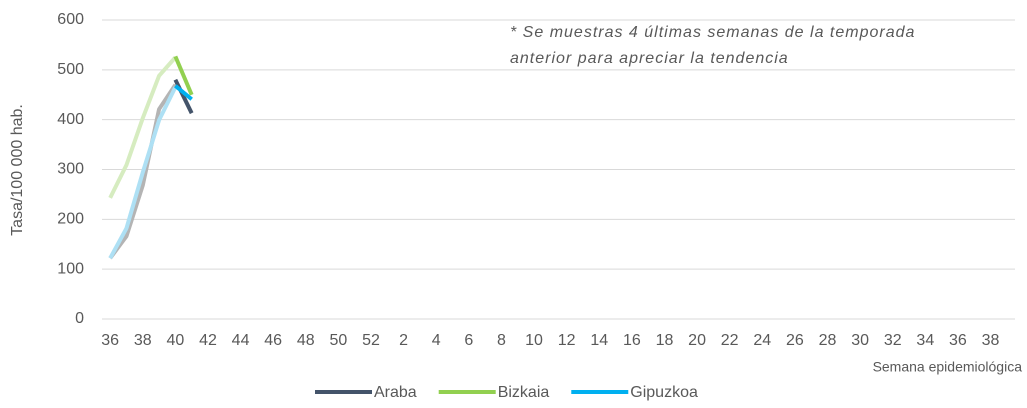  Describe the element at coordinates (241, 340) in the screenshot. I see `x-tick-label: 44` at that location.